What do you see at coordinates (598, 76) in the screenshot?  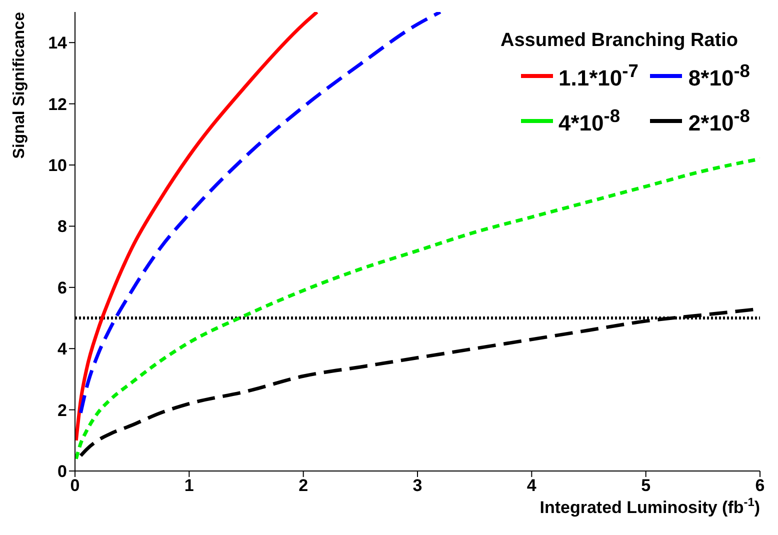 I see `legend-label: 1.1*10$^{-7}$` at bounding box center [598, 76].